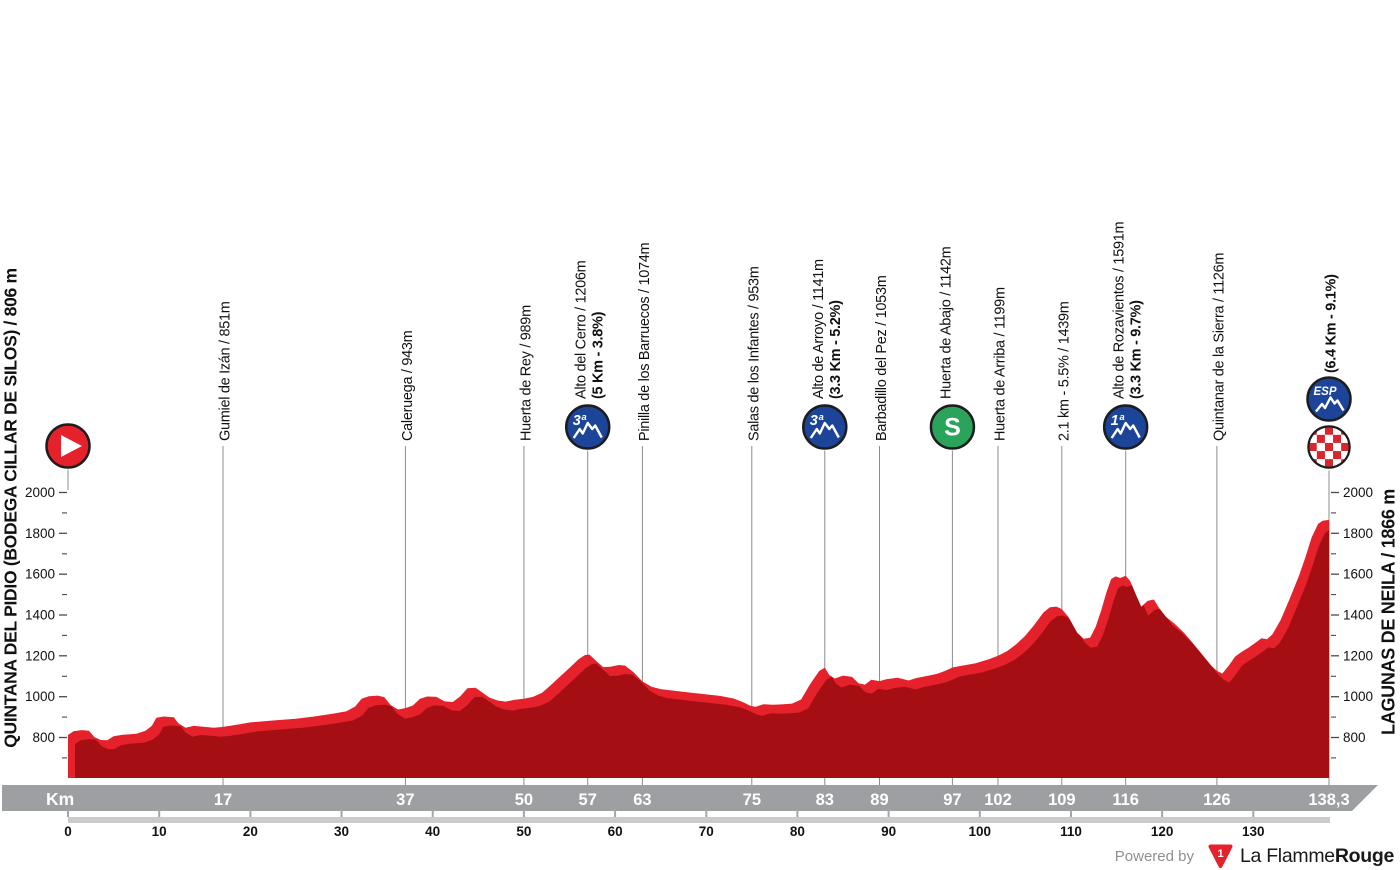  I want to click on y-tick-label-left: 1000, so click(40, 696).